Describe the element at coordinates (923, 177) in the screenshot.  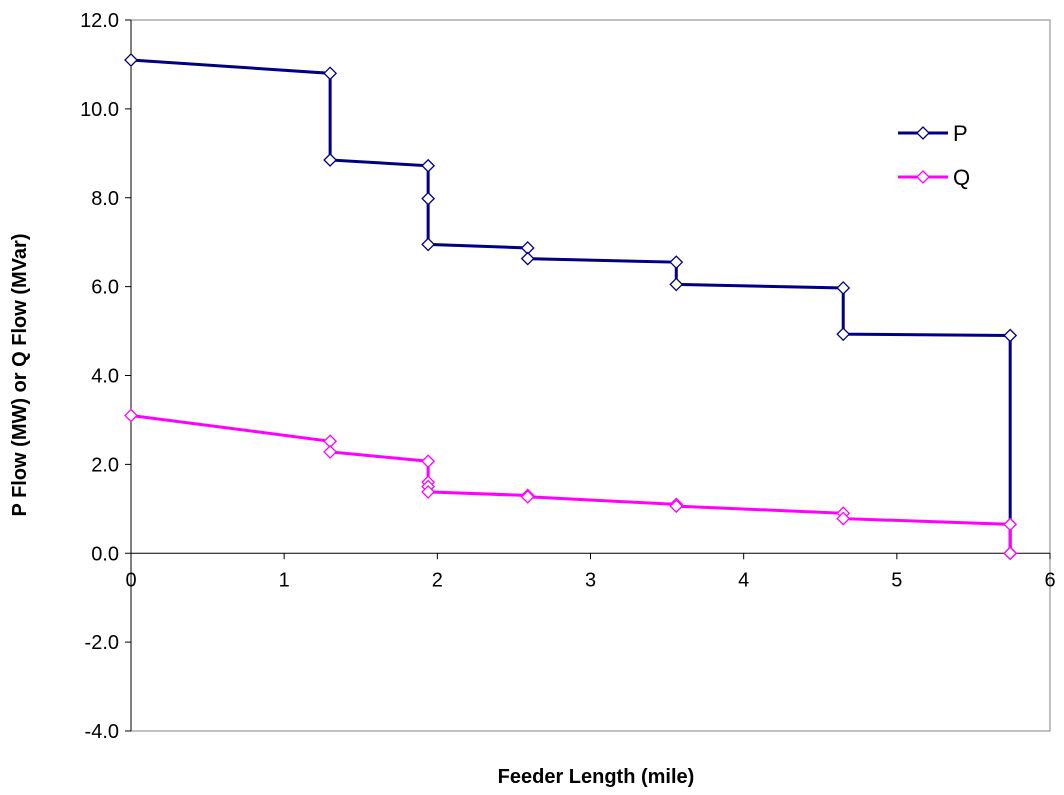
I see `legend-marker-q` at that location.